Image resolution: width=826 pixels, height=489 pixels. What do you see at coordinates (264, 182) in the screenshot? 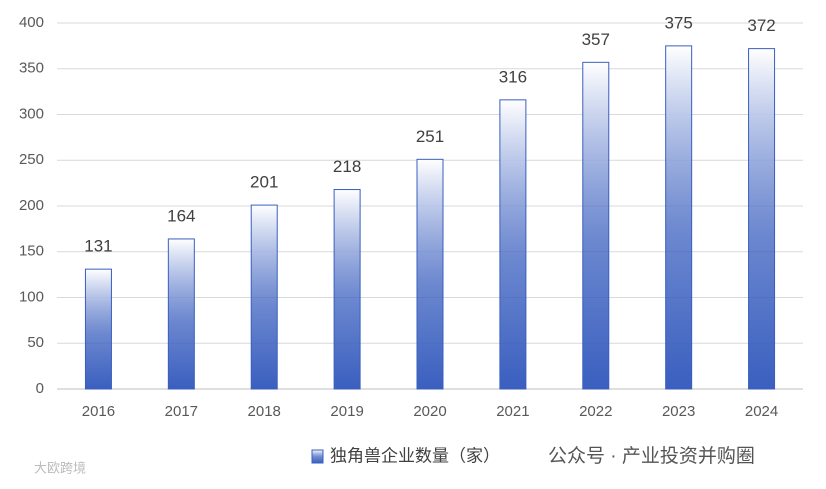
I see `value-label: 201` at bounding box center [264, 182].